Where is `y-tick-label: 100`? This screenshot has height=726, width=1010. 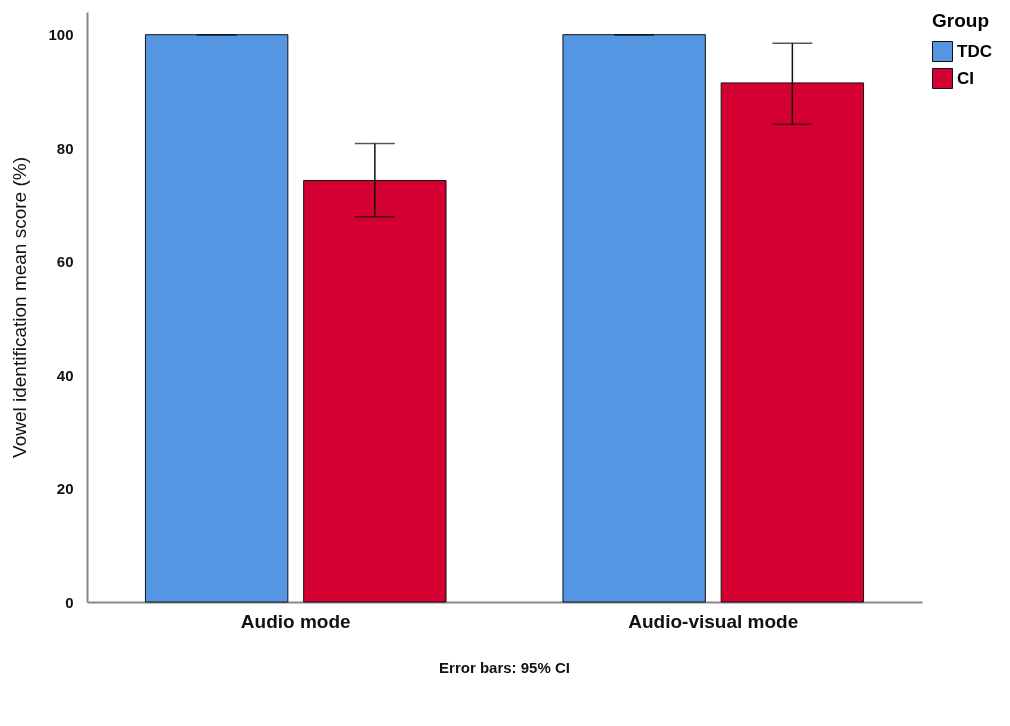 y-tick-label: 100 is located at coordinates (61, 35).